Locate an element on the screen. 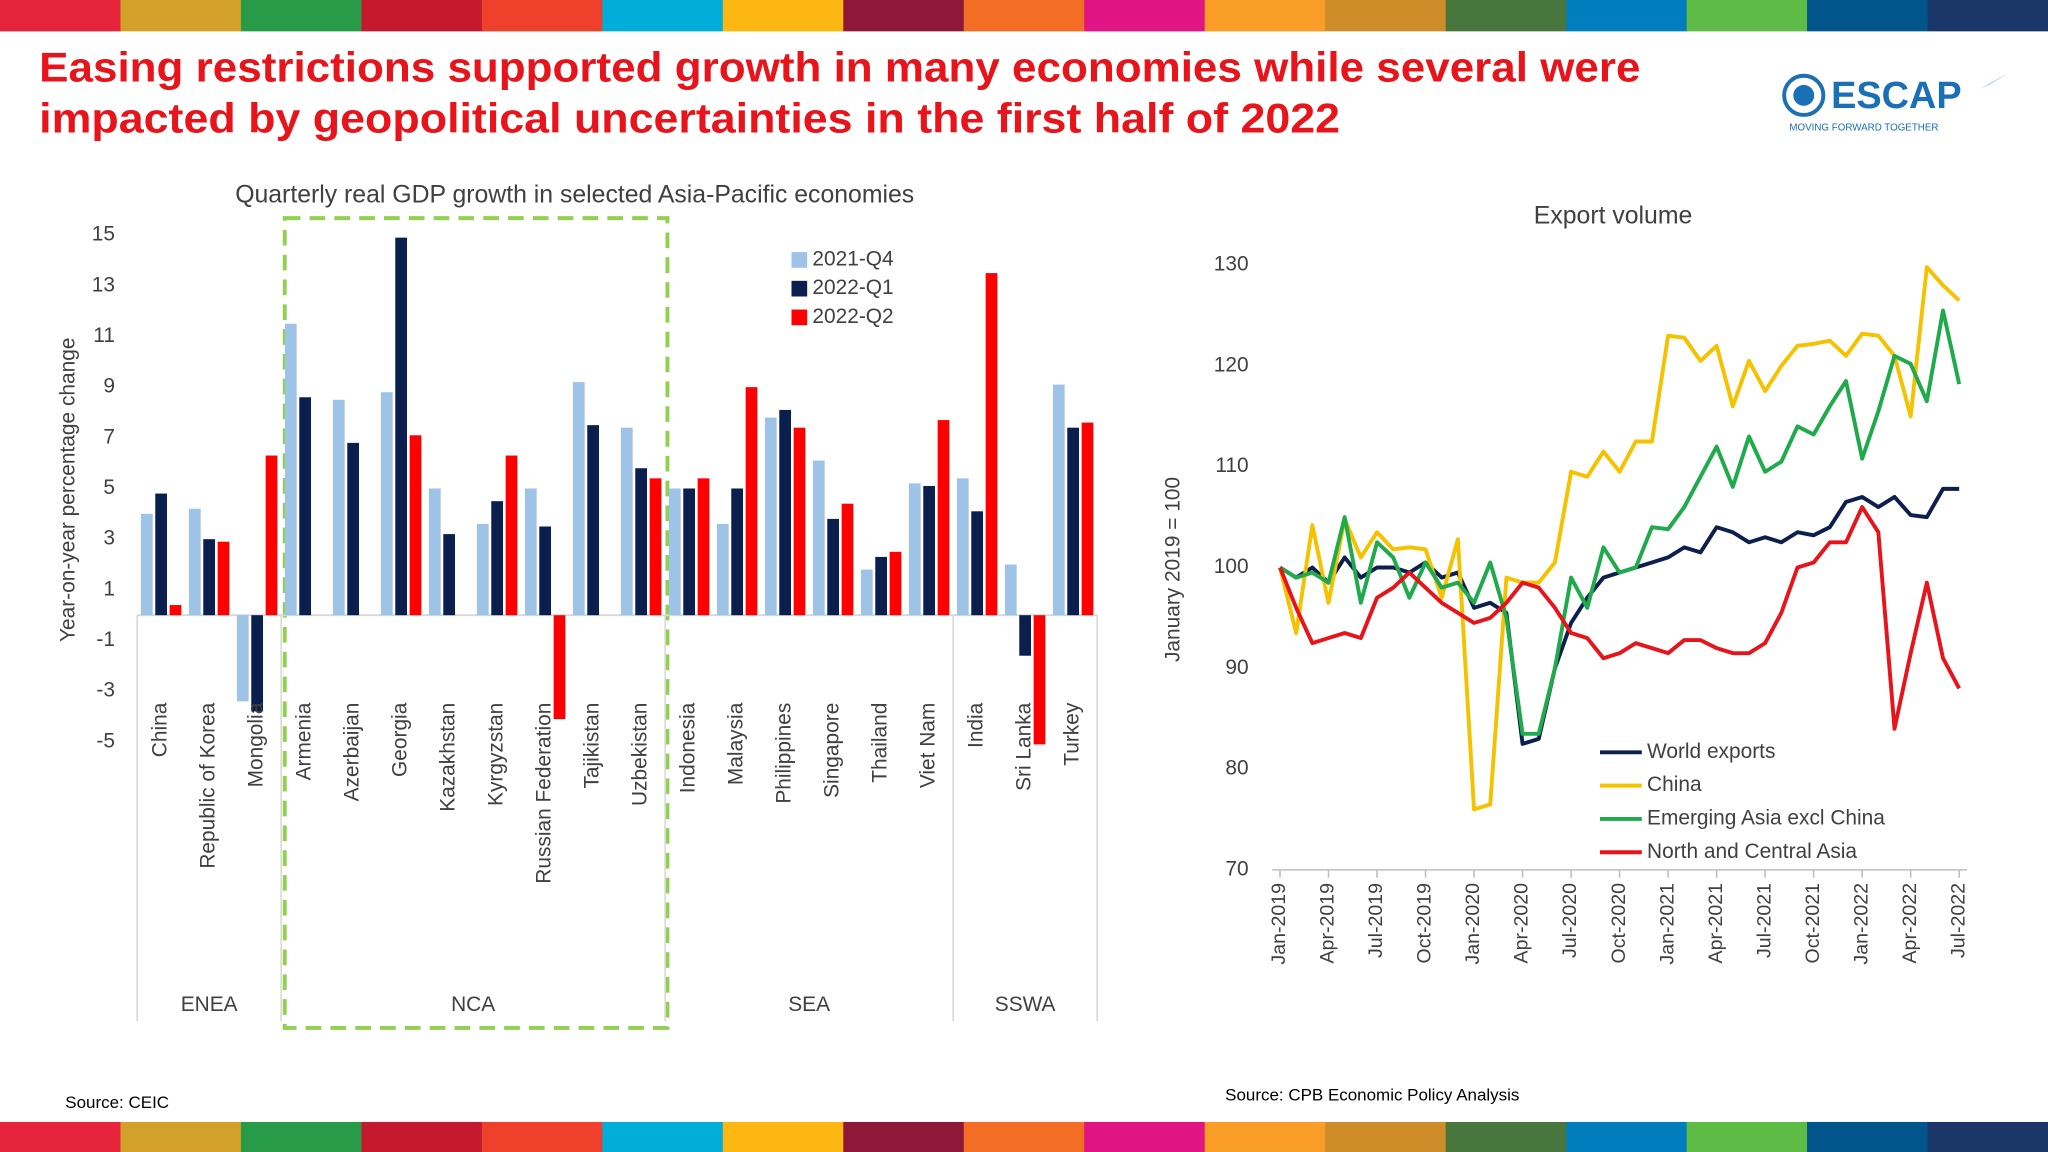 The height and width of the screenshot is (1152, 2048). y-tick-label: 100 is located at coordinates (1231, 566).